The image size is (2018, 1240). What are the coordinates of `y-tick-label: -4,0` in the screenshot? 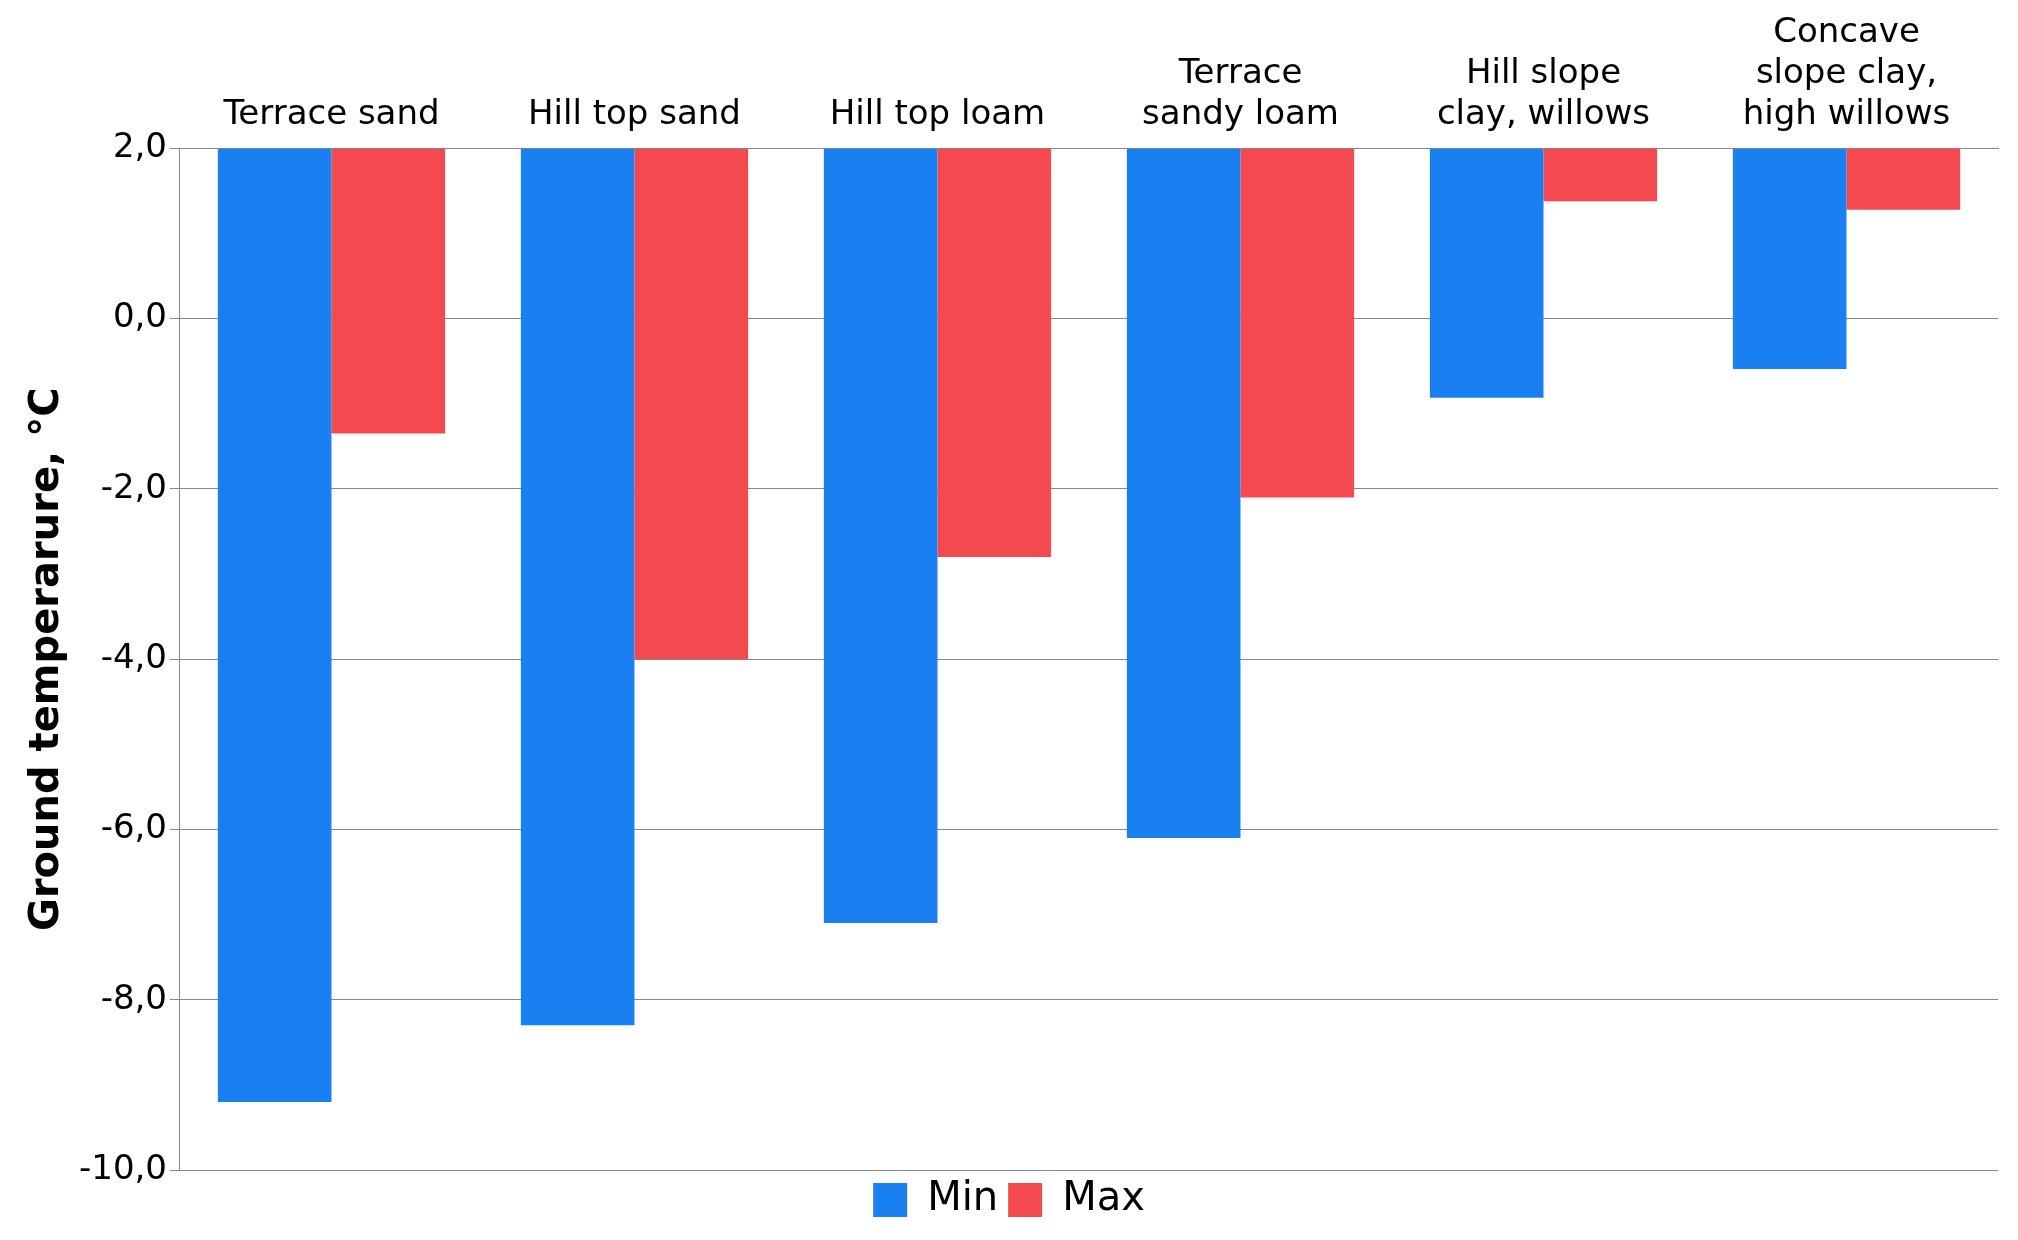 It's located at (133, 656).